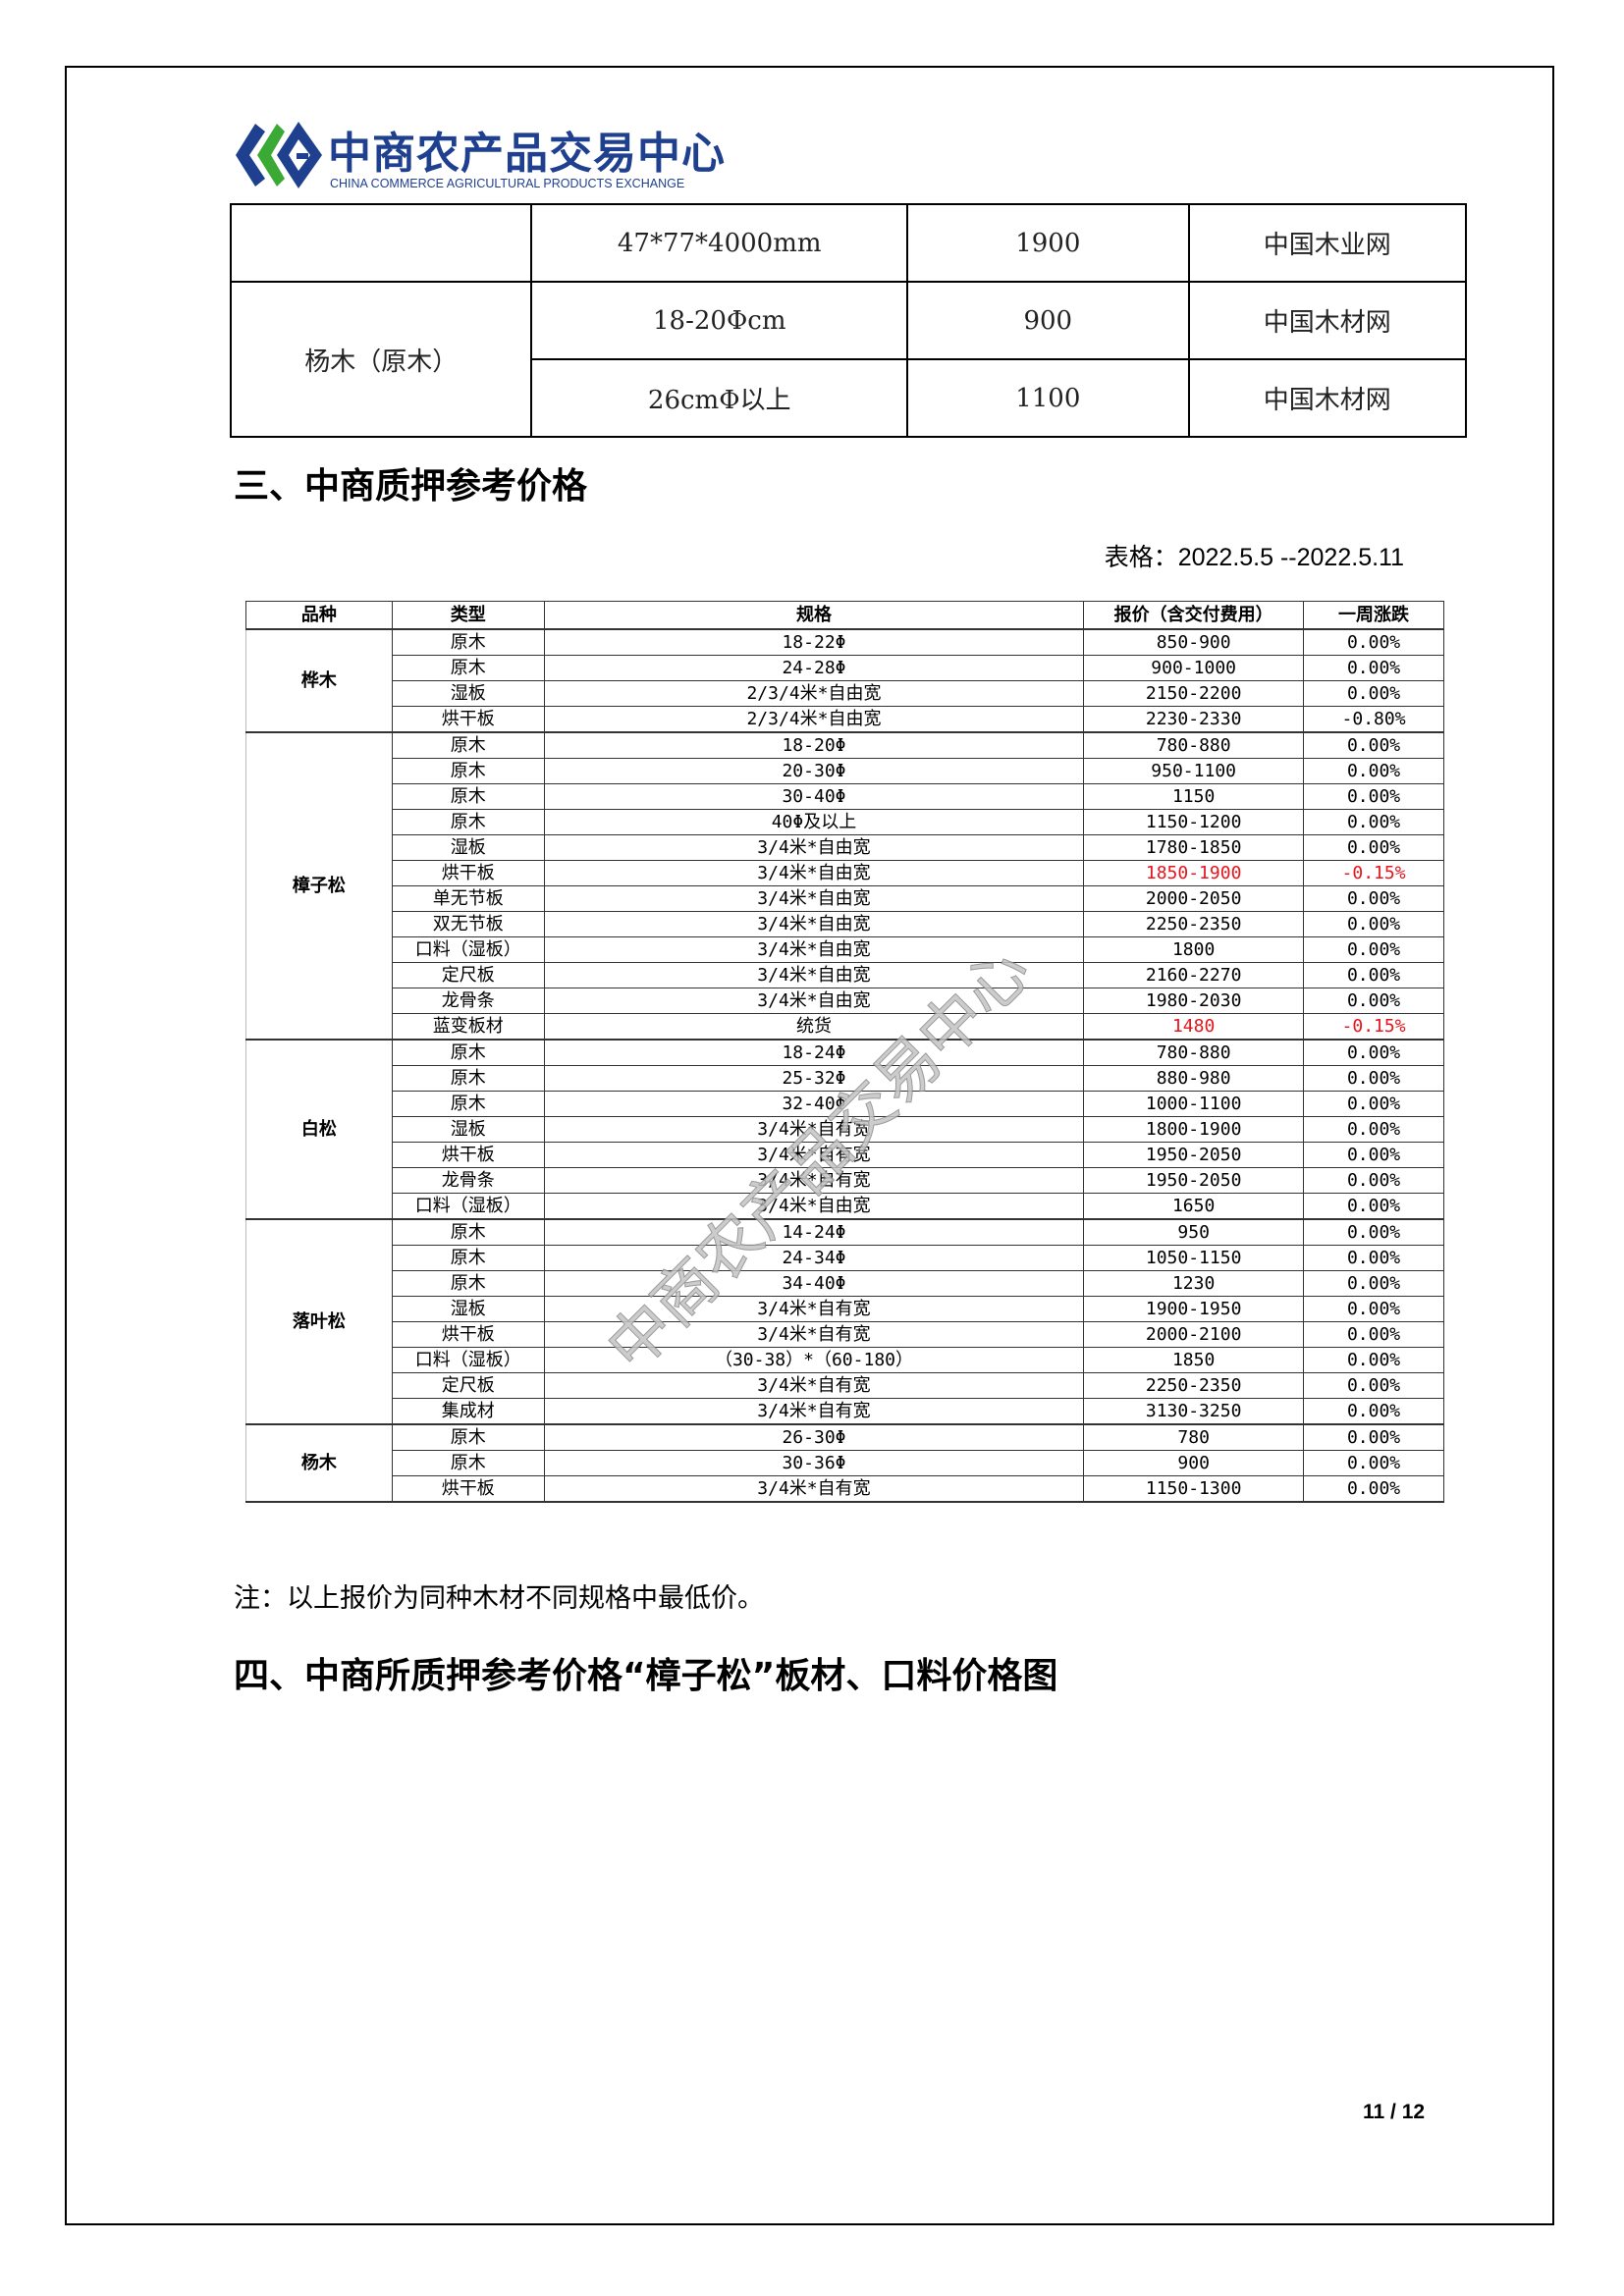 This screenshot has height=2296, width=1624. What do you see at coordinates (1194, 1001) in the screenshot?
I see `price-cell: 1980-2030` at bounding box center [1194, 1001].